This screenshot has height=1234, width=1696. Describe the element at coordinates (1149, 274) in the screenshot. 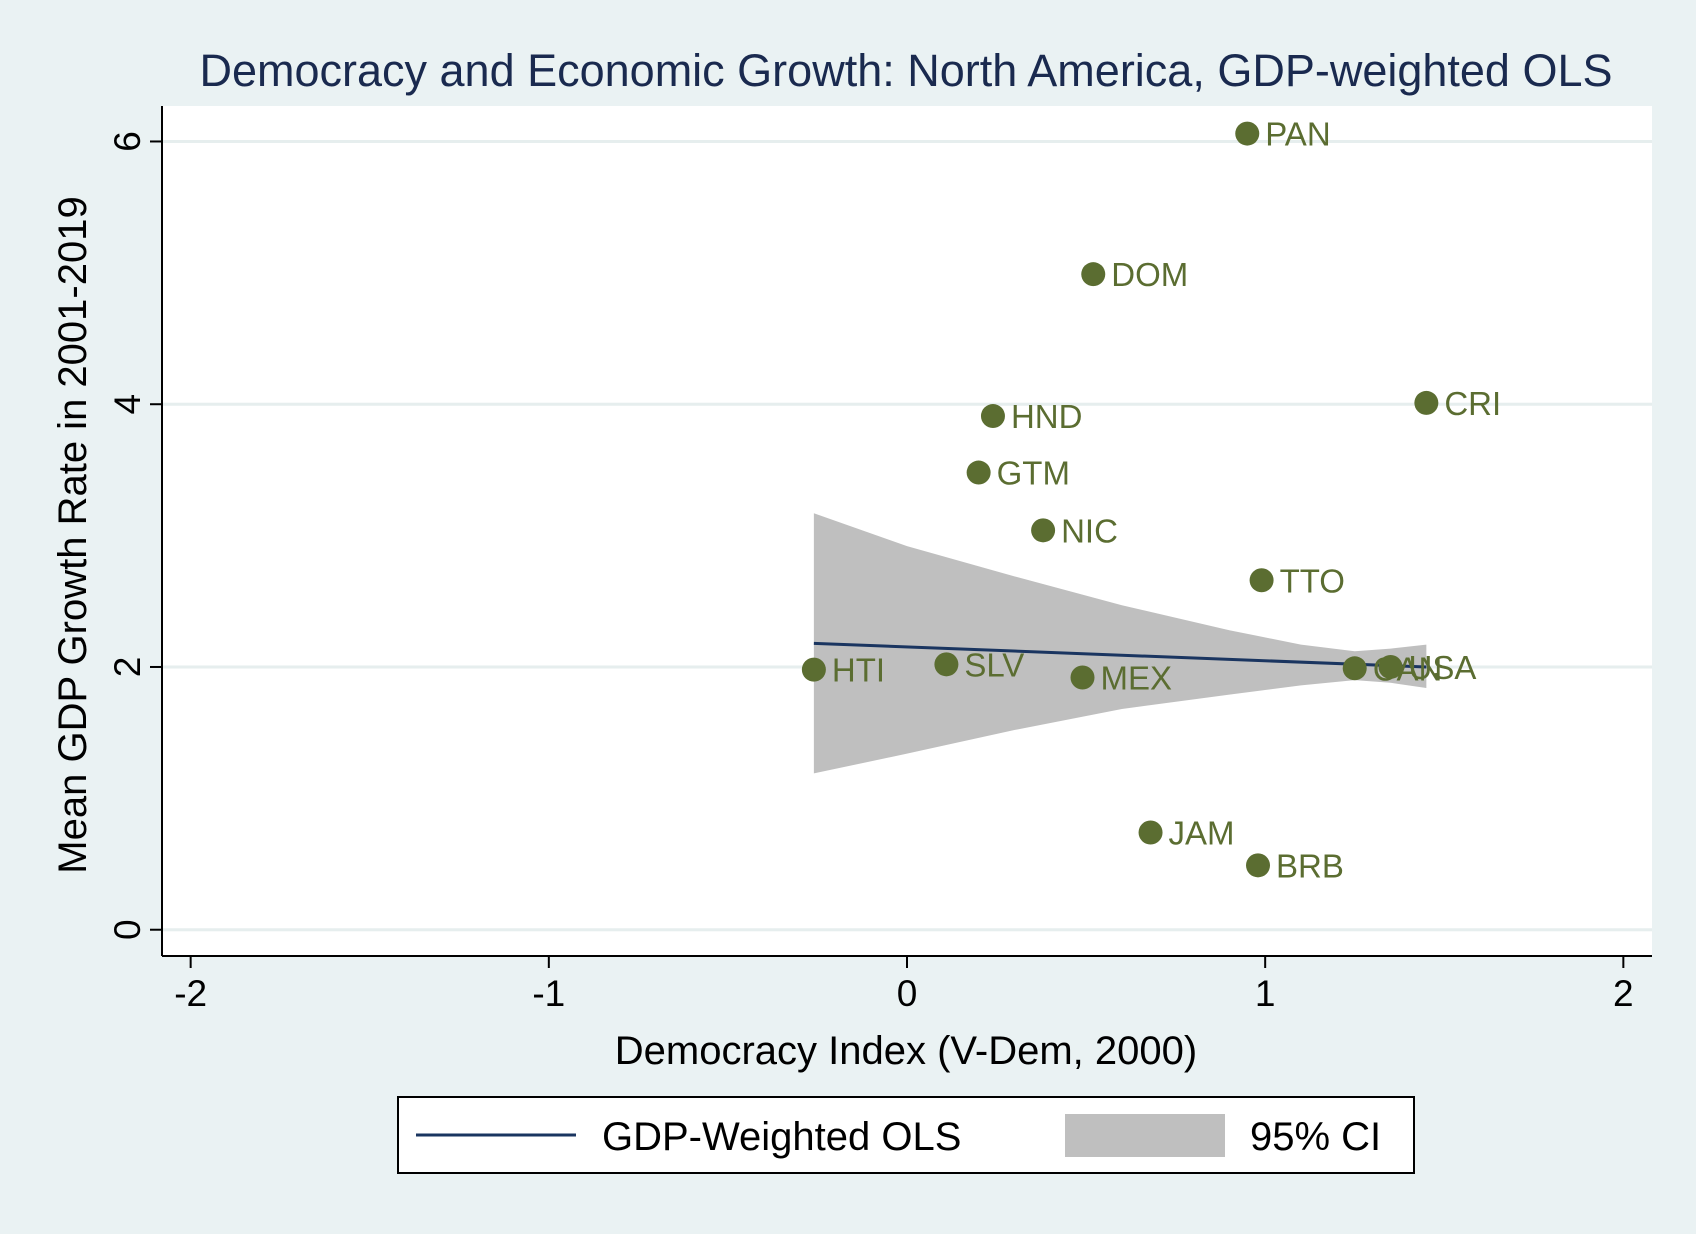

I see `point-label-dom: DOM` at that location.